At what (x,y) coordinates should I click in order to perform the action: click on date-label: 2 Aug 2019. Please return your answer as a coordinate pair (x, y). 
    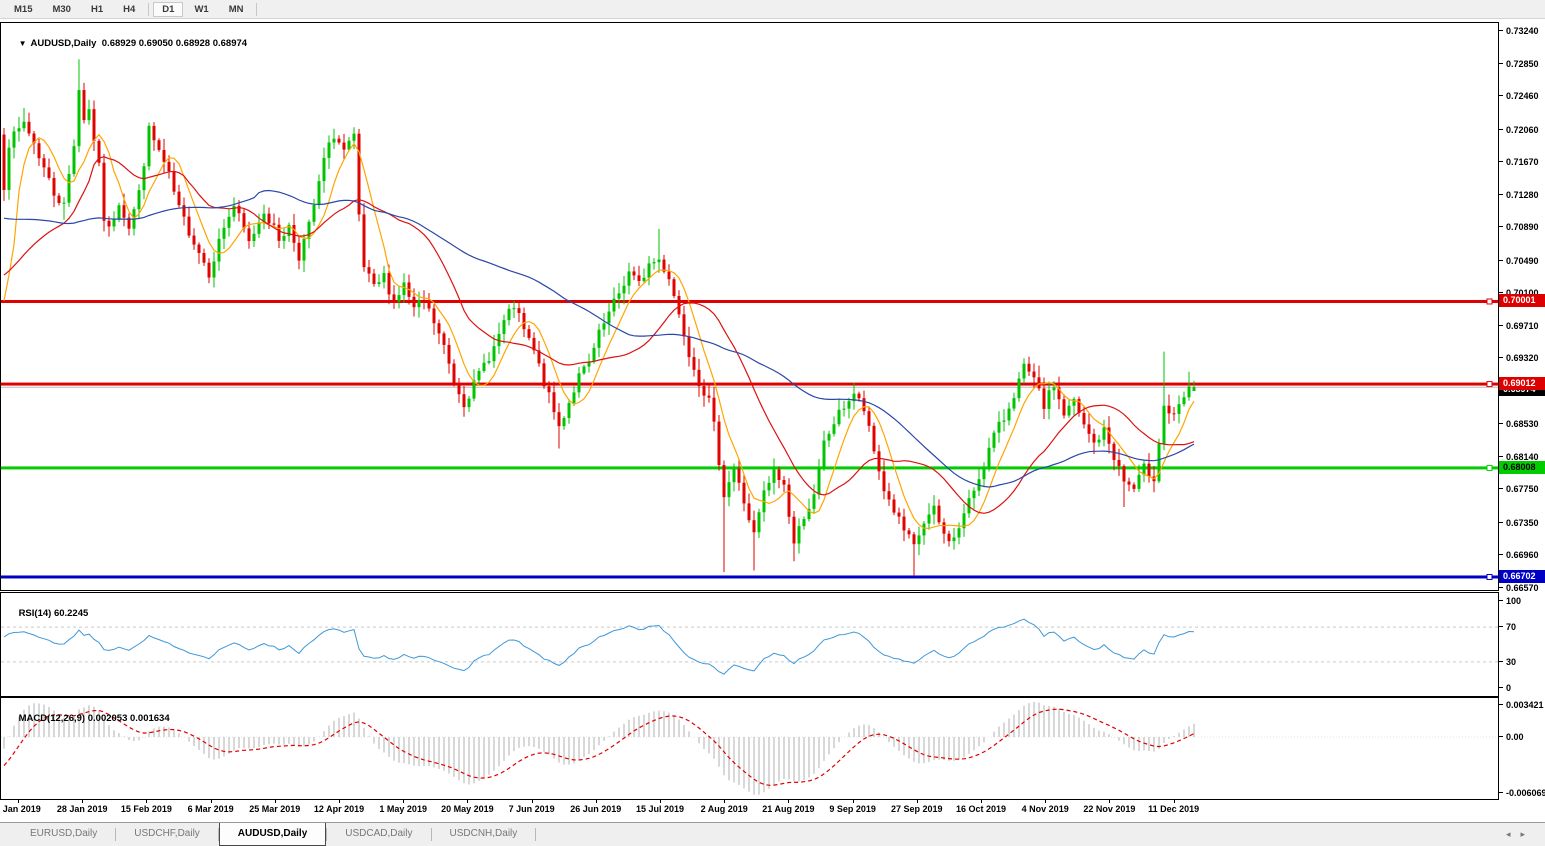
    Looking at the image, I should click on (724, 809).